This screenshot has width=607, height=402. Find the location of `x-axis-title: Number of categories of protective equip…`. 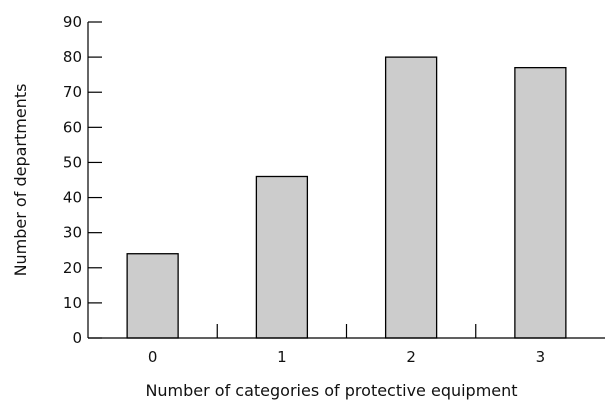

x-axis-title: Number of categories of protective equip… is located at coordinates (331, 390).